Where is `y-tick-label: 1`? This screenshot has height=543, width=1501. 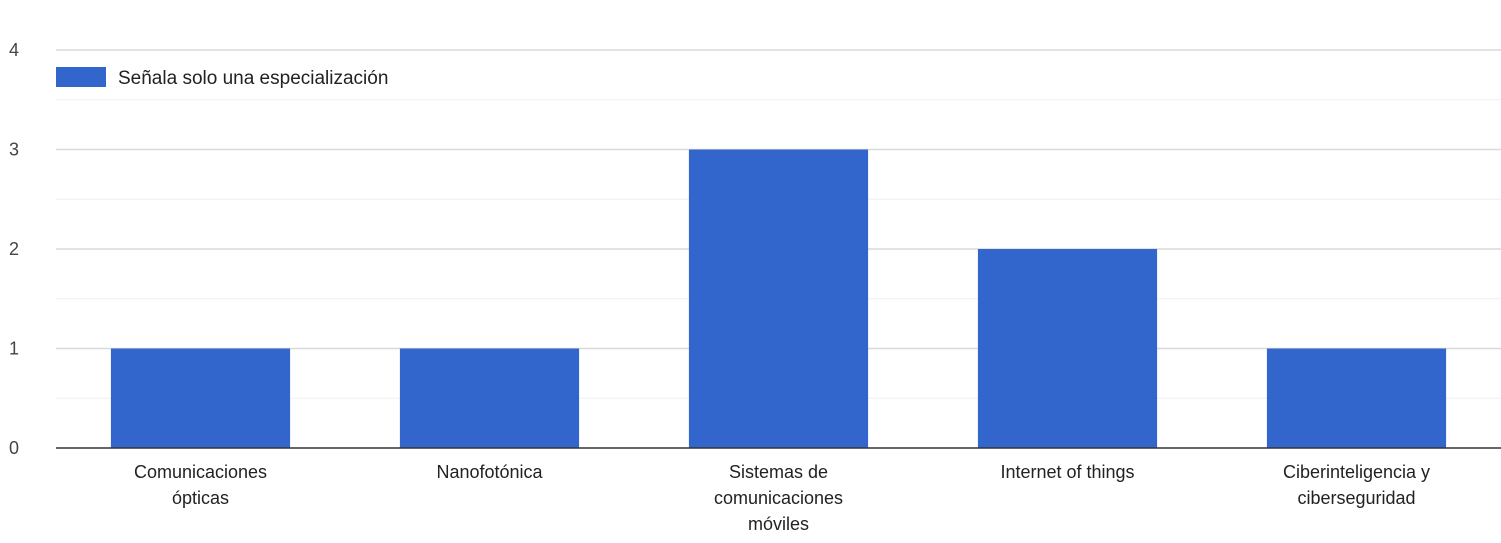 y-tick-label: 1 is located at coordinates (14, 349).